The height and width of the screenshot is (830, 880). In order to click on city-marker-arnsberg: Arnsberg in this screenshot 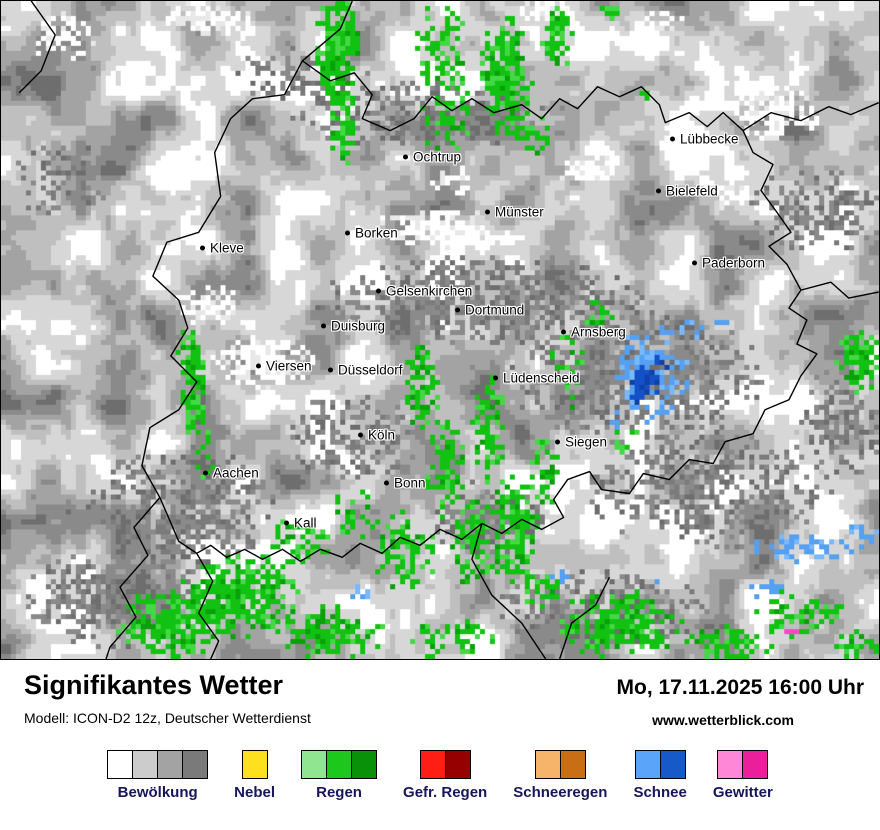, I will do `click(593, 332)`.